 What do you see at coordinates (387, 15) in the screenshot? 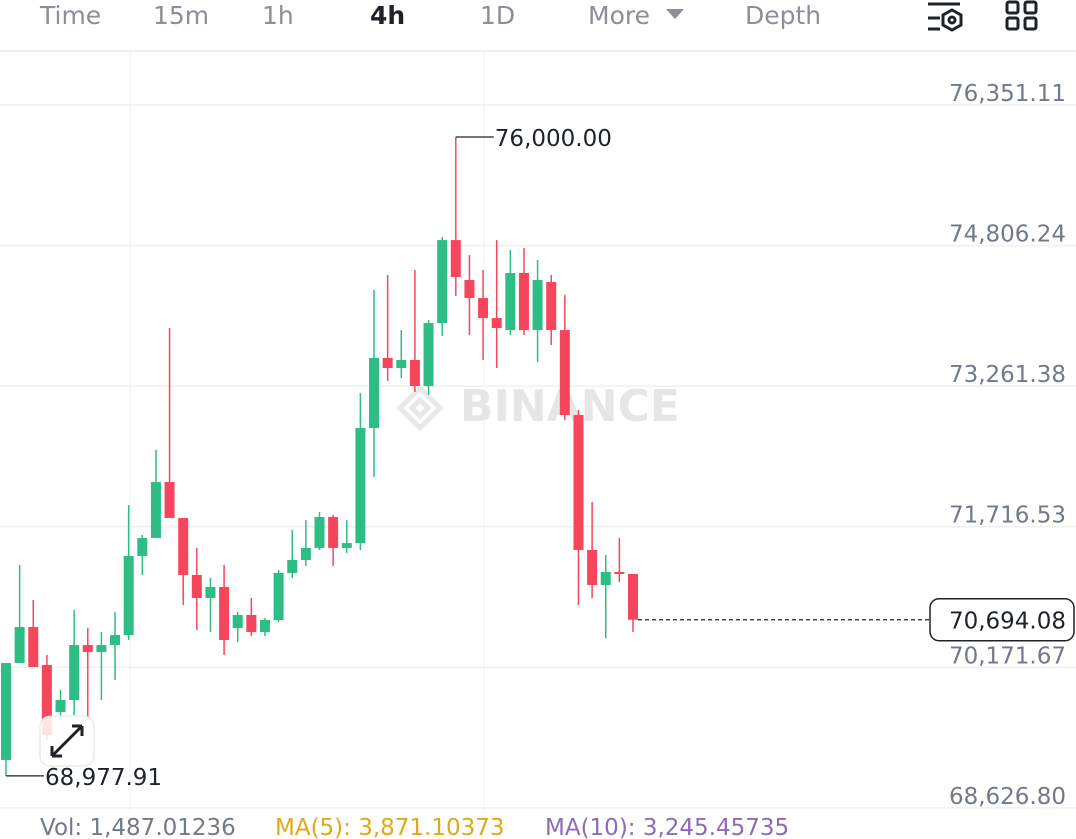
I see `tab-active: 4h` at bounding box center [387, 15].